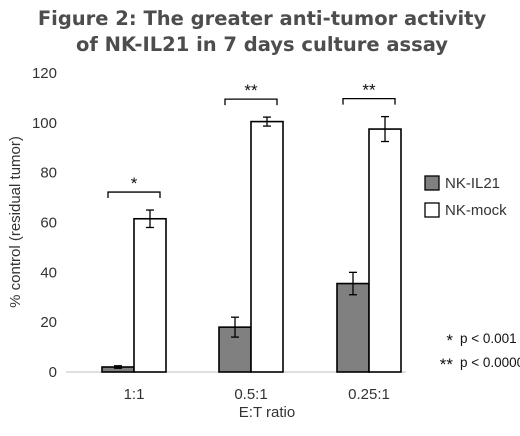 The image size is (520, 436). Describe the element at coordinates (488, 338) in the screenshot. I see `footnote-text: p < 0.001` at that location.